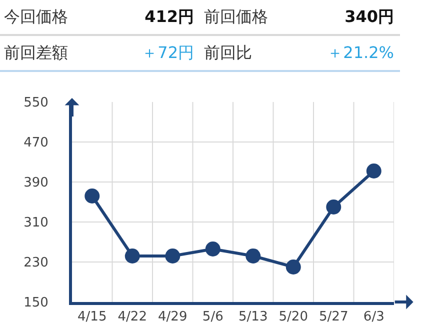  What do you see at coordinates (36, 143) in the screenshot?
I see `y-tick-label: 470` at bounding box center [36, 143].